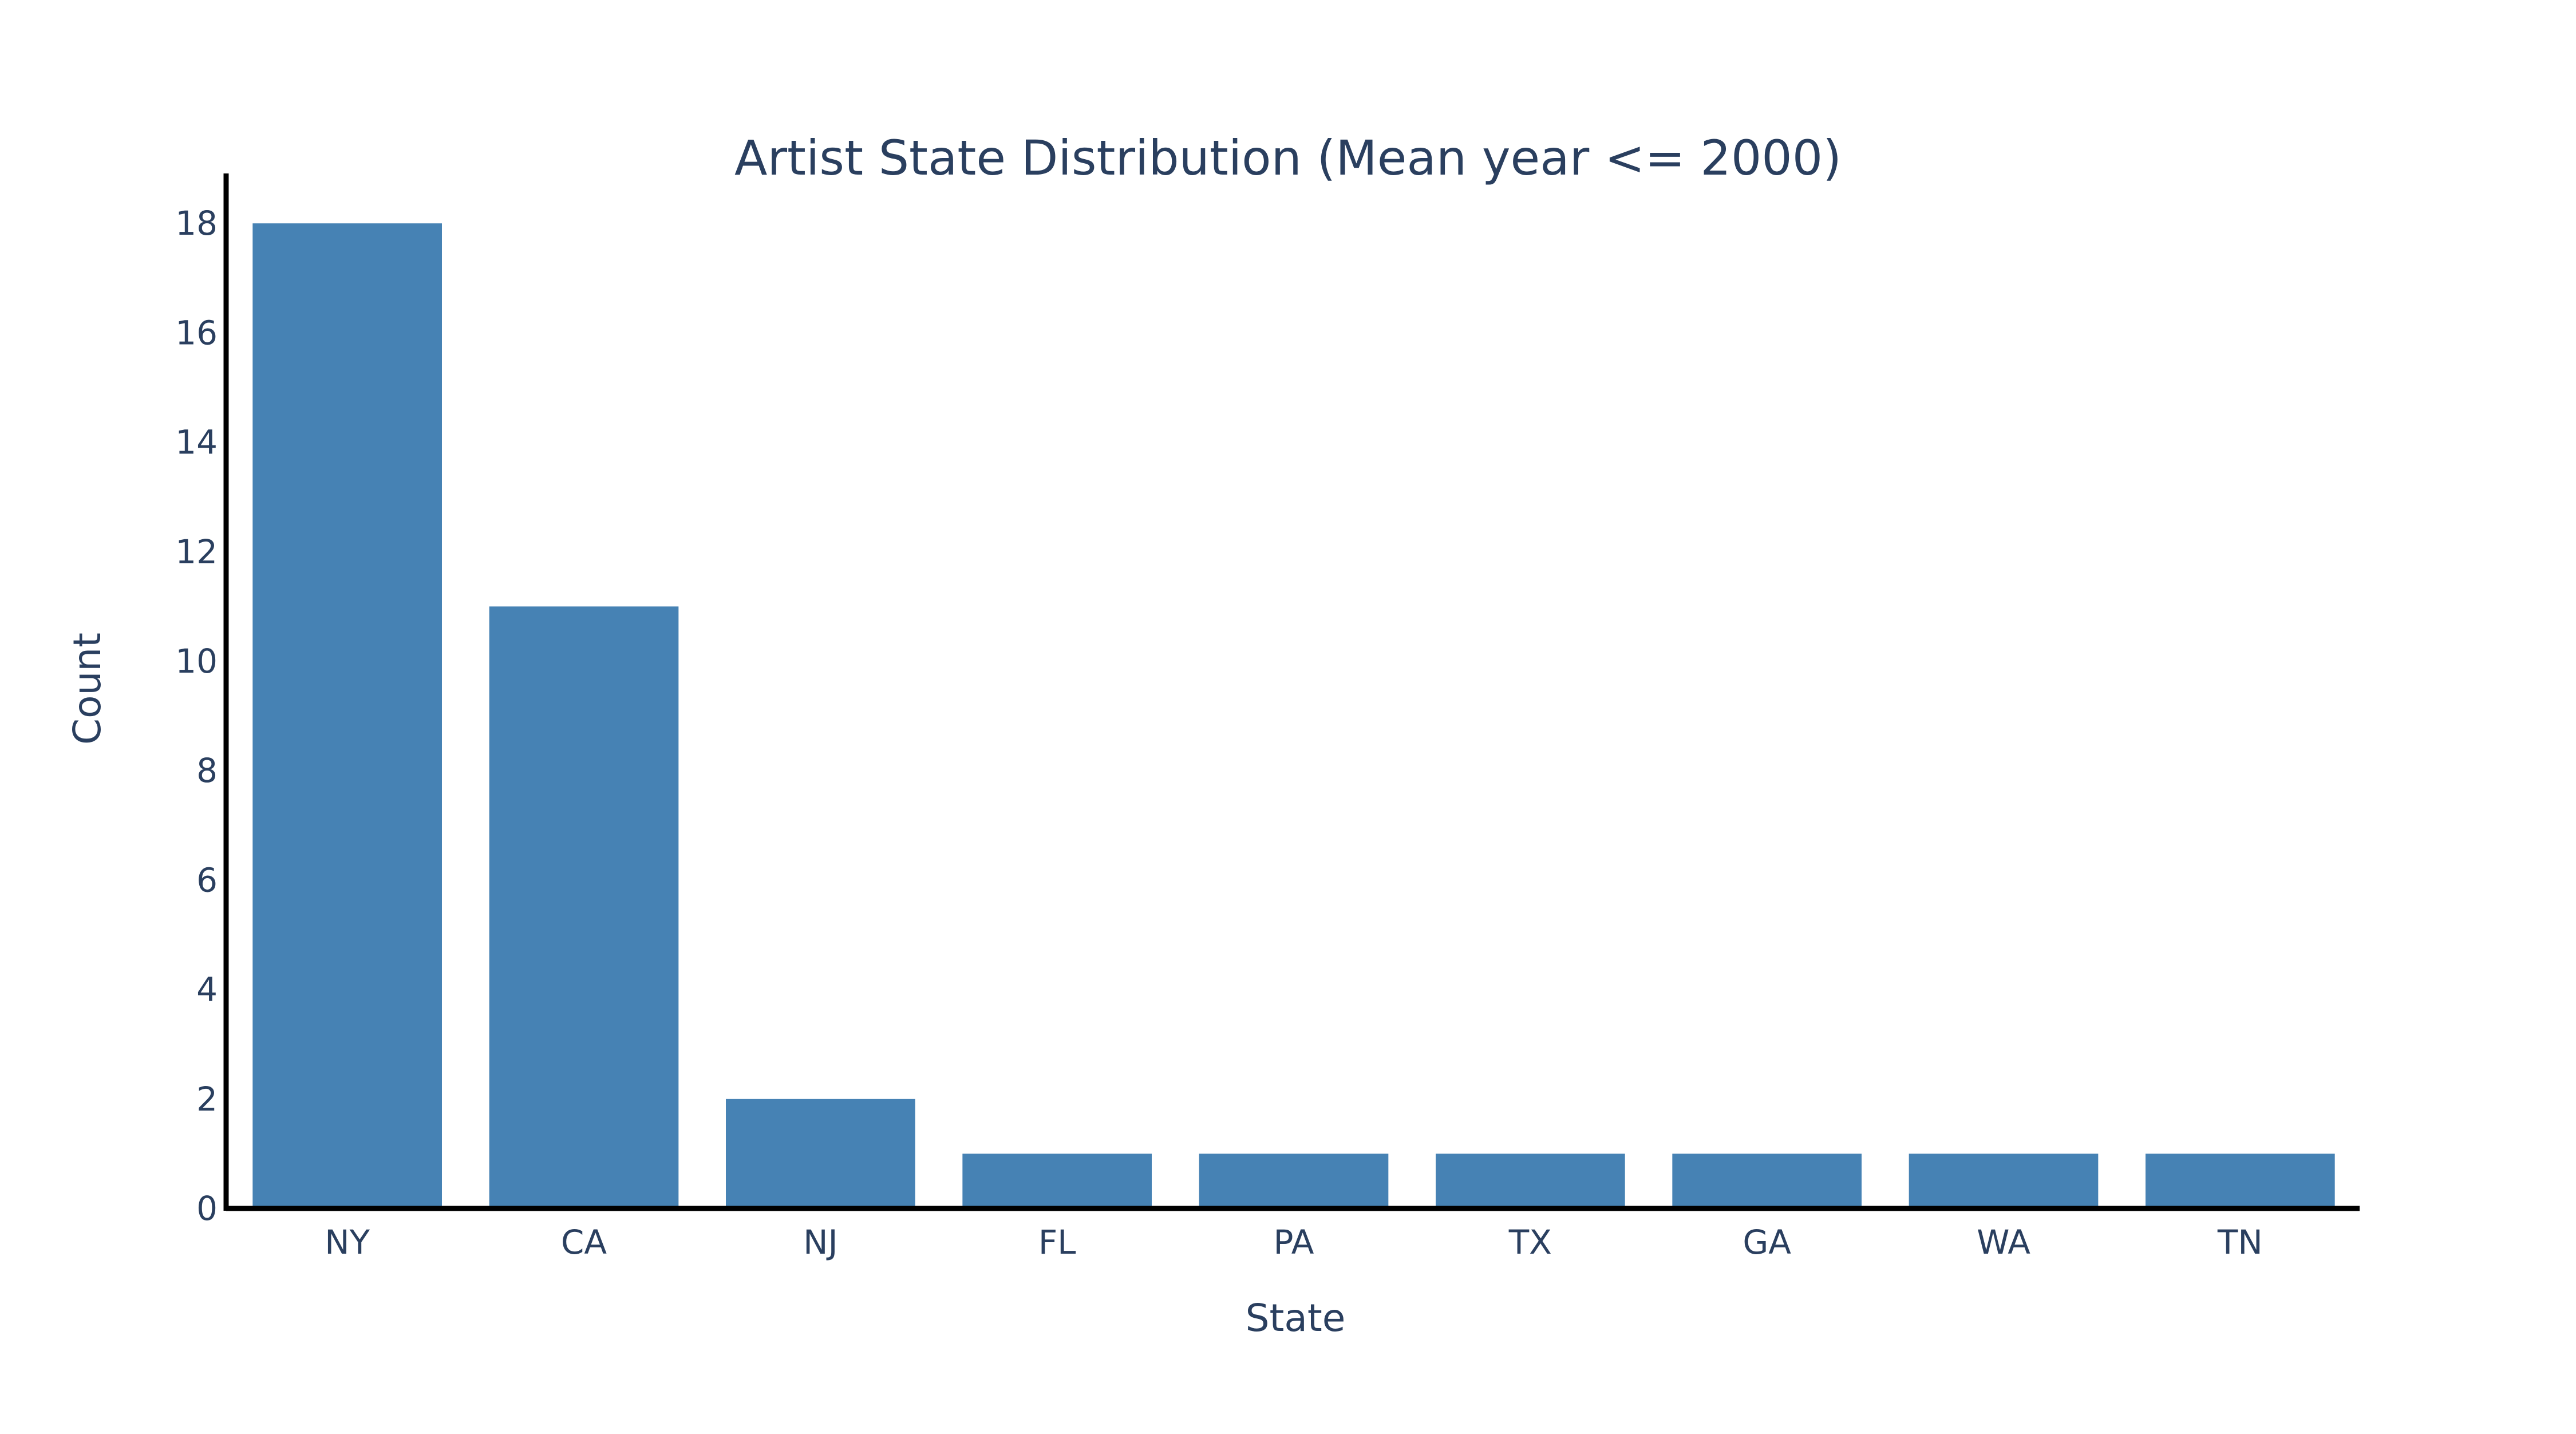 This screenshot has width=2576, height=1434. I want to click on y-axis-title: Count, so click(87, 689).